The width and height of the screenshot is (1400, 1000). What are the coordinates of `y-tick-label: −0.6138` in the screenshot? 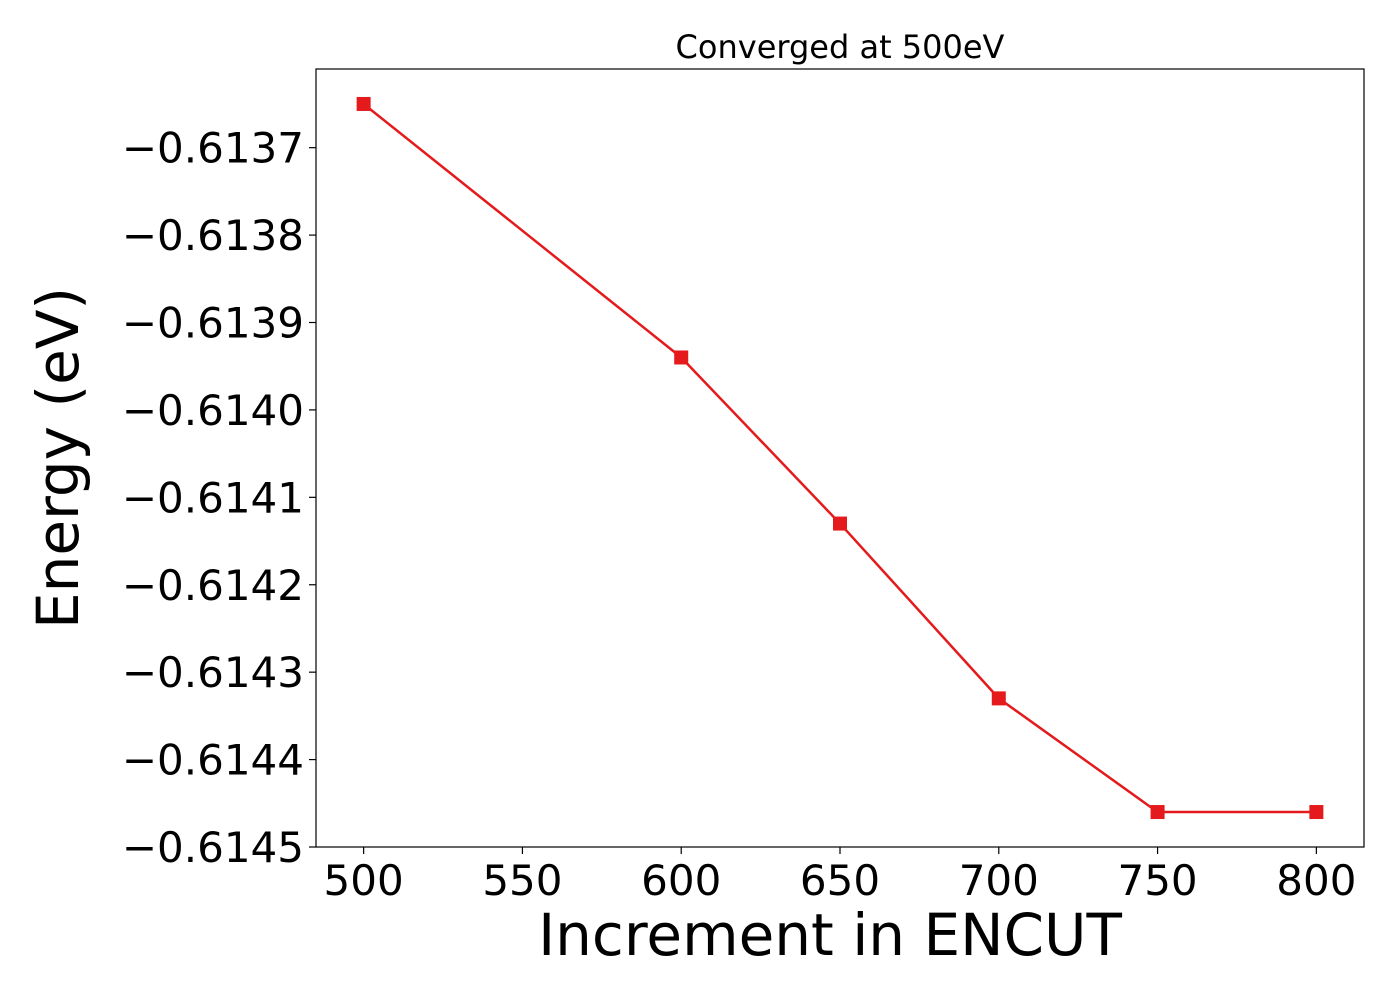 It's located at (213, 235).